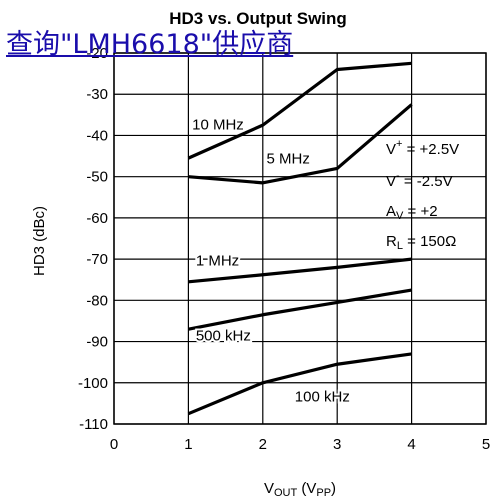 This screenshot has height=501, width=492. I want to click on y-tick-label: -40, so click(97, 135).